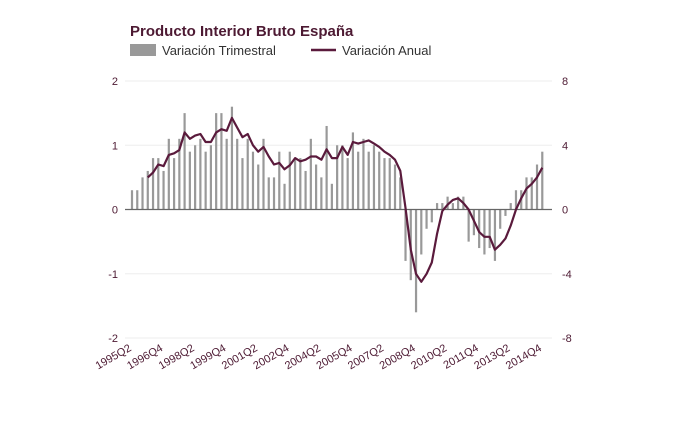 The height and width of the screenshot is (425, 680). What do you see at coordinates (567, 275) in the screenshot?
I see `y-right-tick-label: -4` at bounding box center [567, 275].